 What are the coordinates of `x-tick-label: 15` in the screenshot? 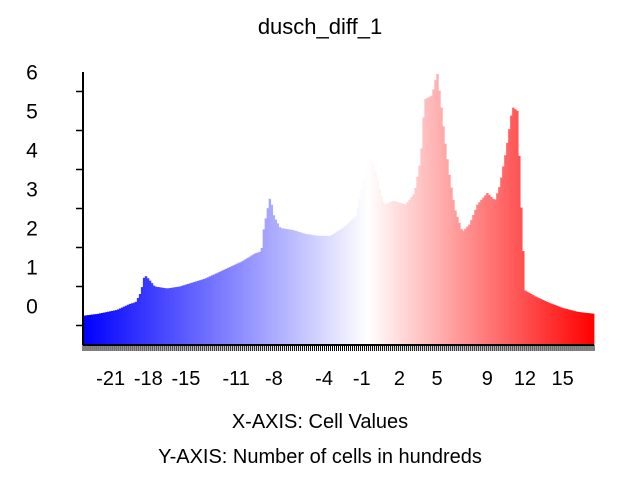 It's located at (562, 379).